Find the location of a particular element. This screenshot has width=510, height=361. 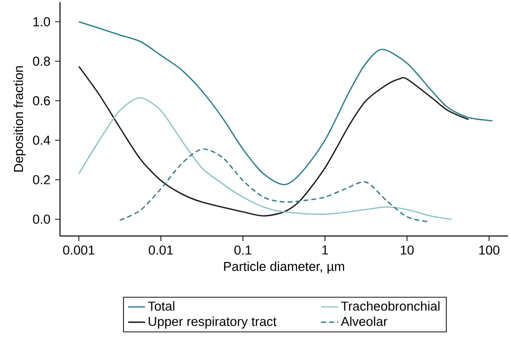

x-tick-label: 0.001 is located at coordinates (78, 250).